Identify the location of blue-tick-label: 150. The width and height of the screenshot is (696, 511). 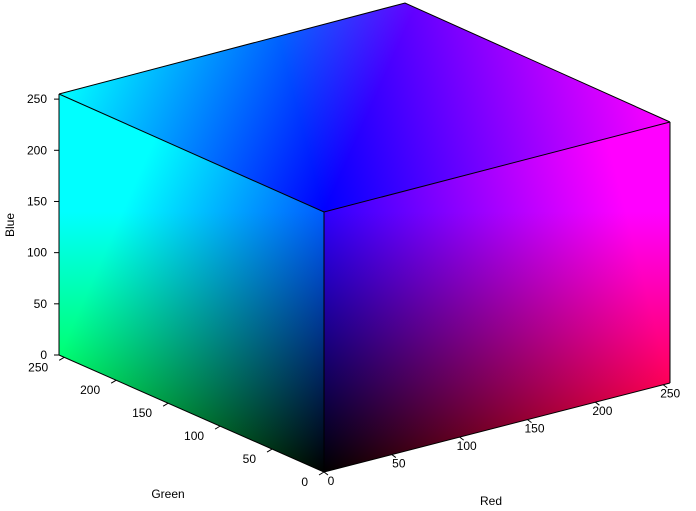
(37, 201).